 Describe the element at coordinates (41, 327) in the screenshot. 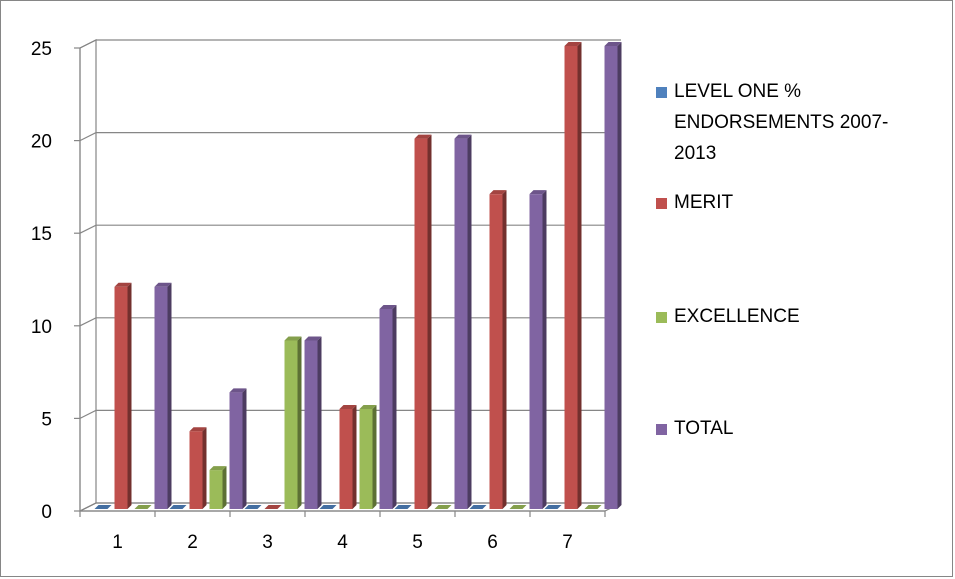

I see `y-tick-label: 10` at that location.